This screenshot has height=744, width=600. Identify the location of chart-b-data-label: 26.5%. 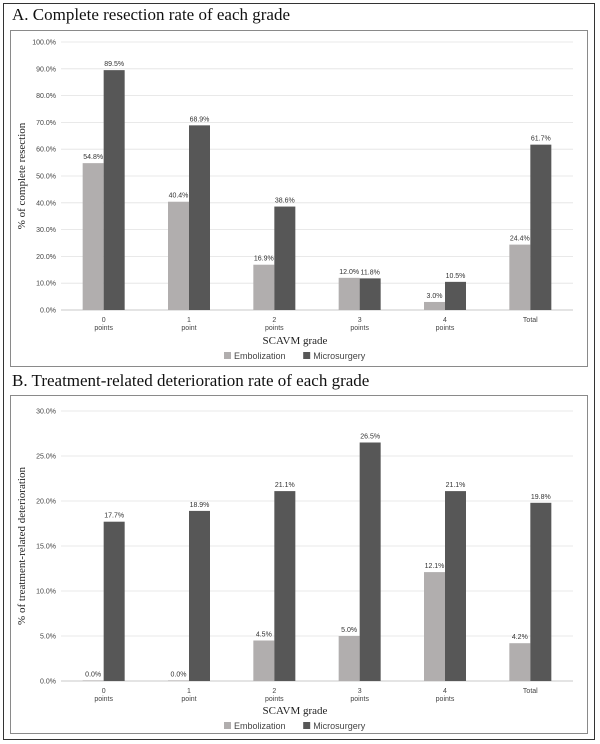
(370, 437).